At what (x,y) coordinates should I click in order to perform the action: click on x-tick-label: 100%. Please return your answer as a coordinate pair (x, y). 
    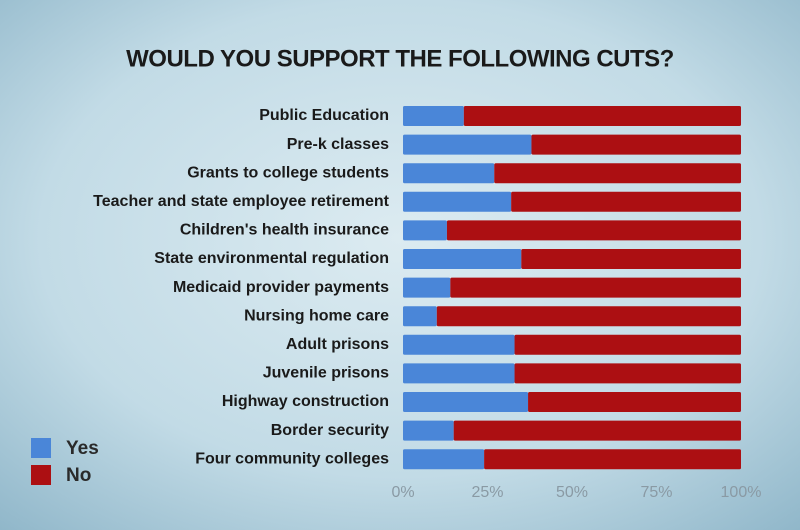
    Looking at the image, I should click on (741, 492).